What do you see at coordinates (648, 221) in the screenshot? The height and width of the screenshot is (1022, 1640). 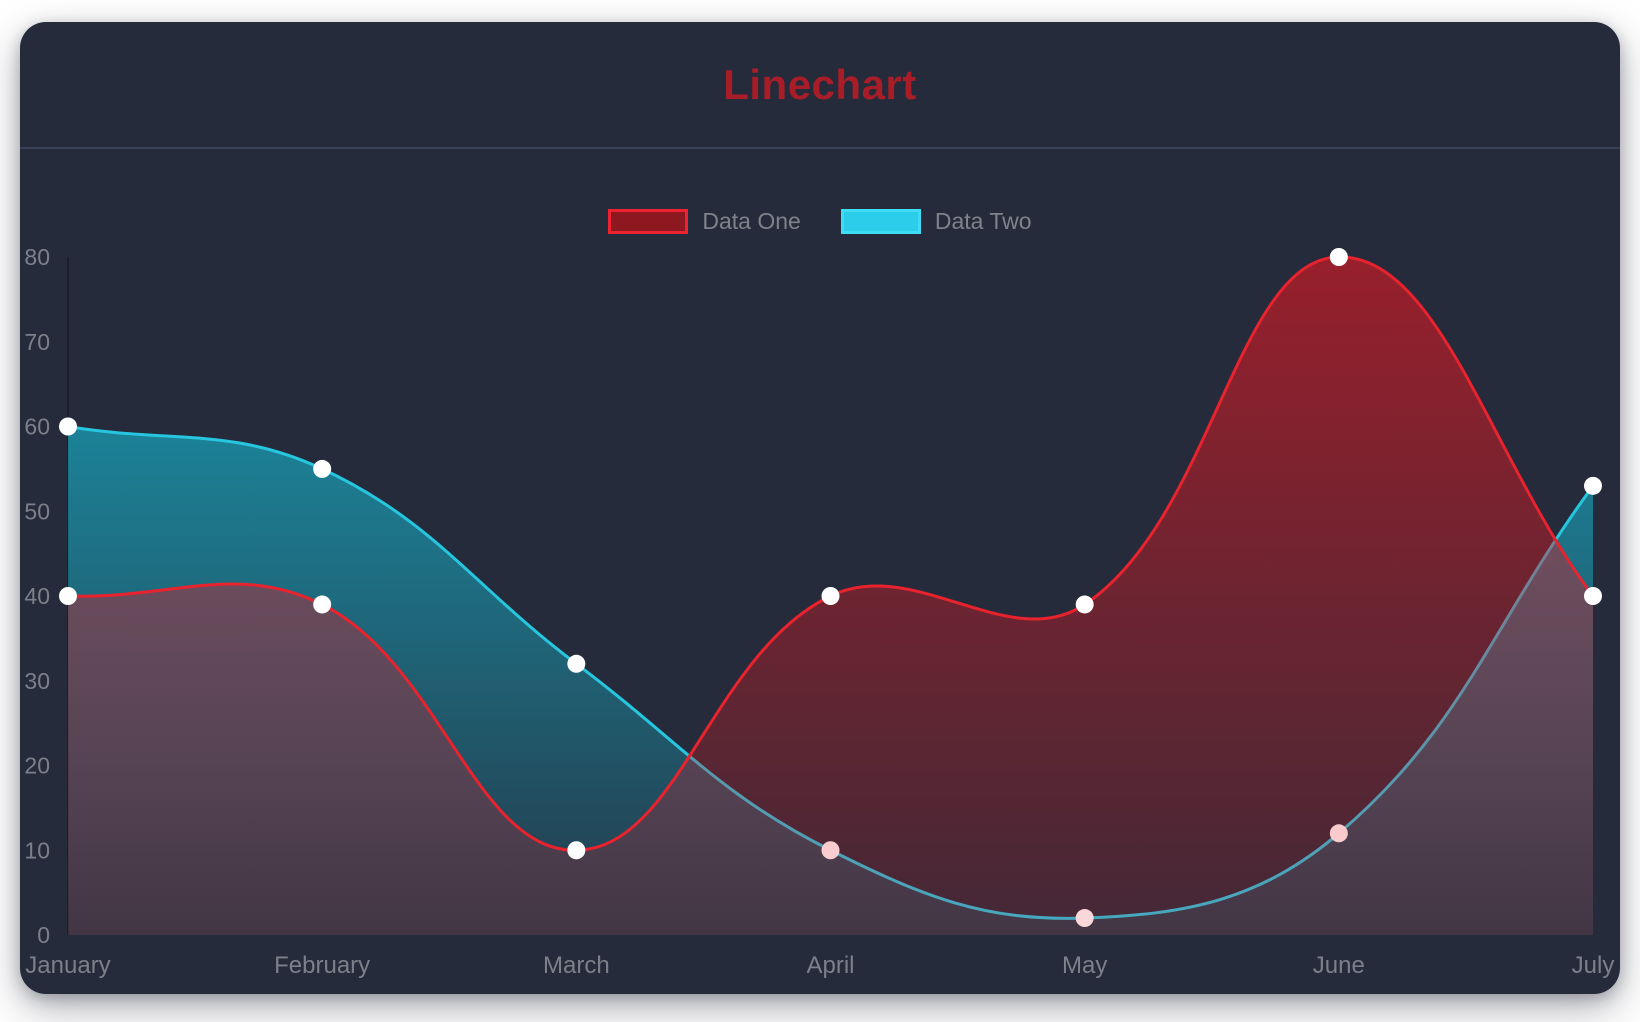 I see `legend-swatch-data-one-icon` at bounding box center [648, 221].